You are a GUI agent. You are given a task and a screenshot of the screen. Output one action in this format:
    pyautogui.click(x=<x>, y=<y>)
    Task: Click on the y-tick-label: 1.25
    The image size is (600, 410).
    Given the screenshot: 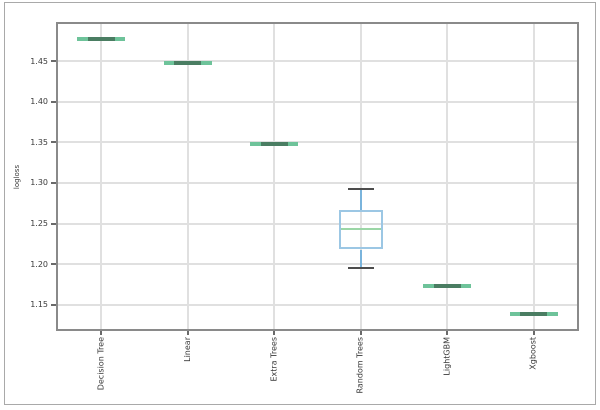 What is the action you would take?
    pyautogui.click(x=39, y=224)
    